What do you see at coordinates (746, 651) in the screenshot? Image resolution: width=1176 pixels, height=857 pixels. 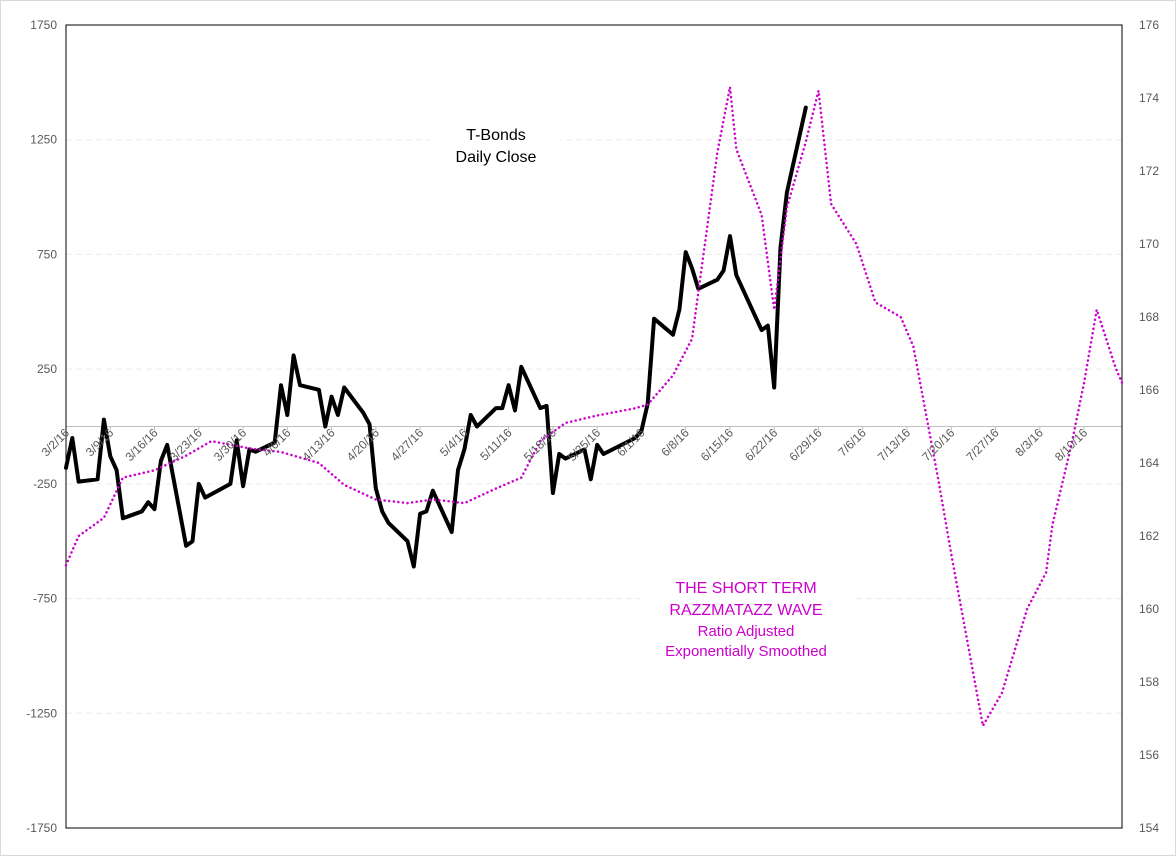 I see `wave-annotation-line-4: Exponentially Smoothed` at bounding box center [746, 651].